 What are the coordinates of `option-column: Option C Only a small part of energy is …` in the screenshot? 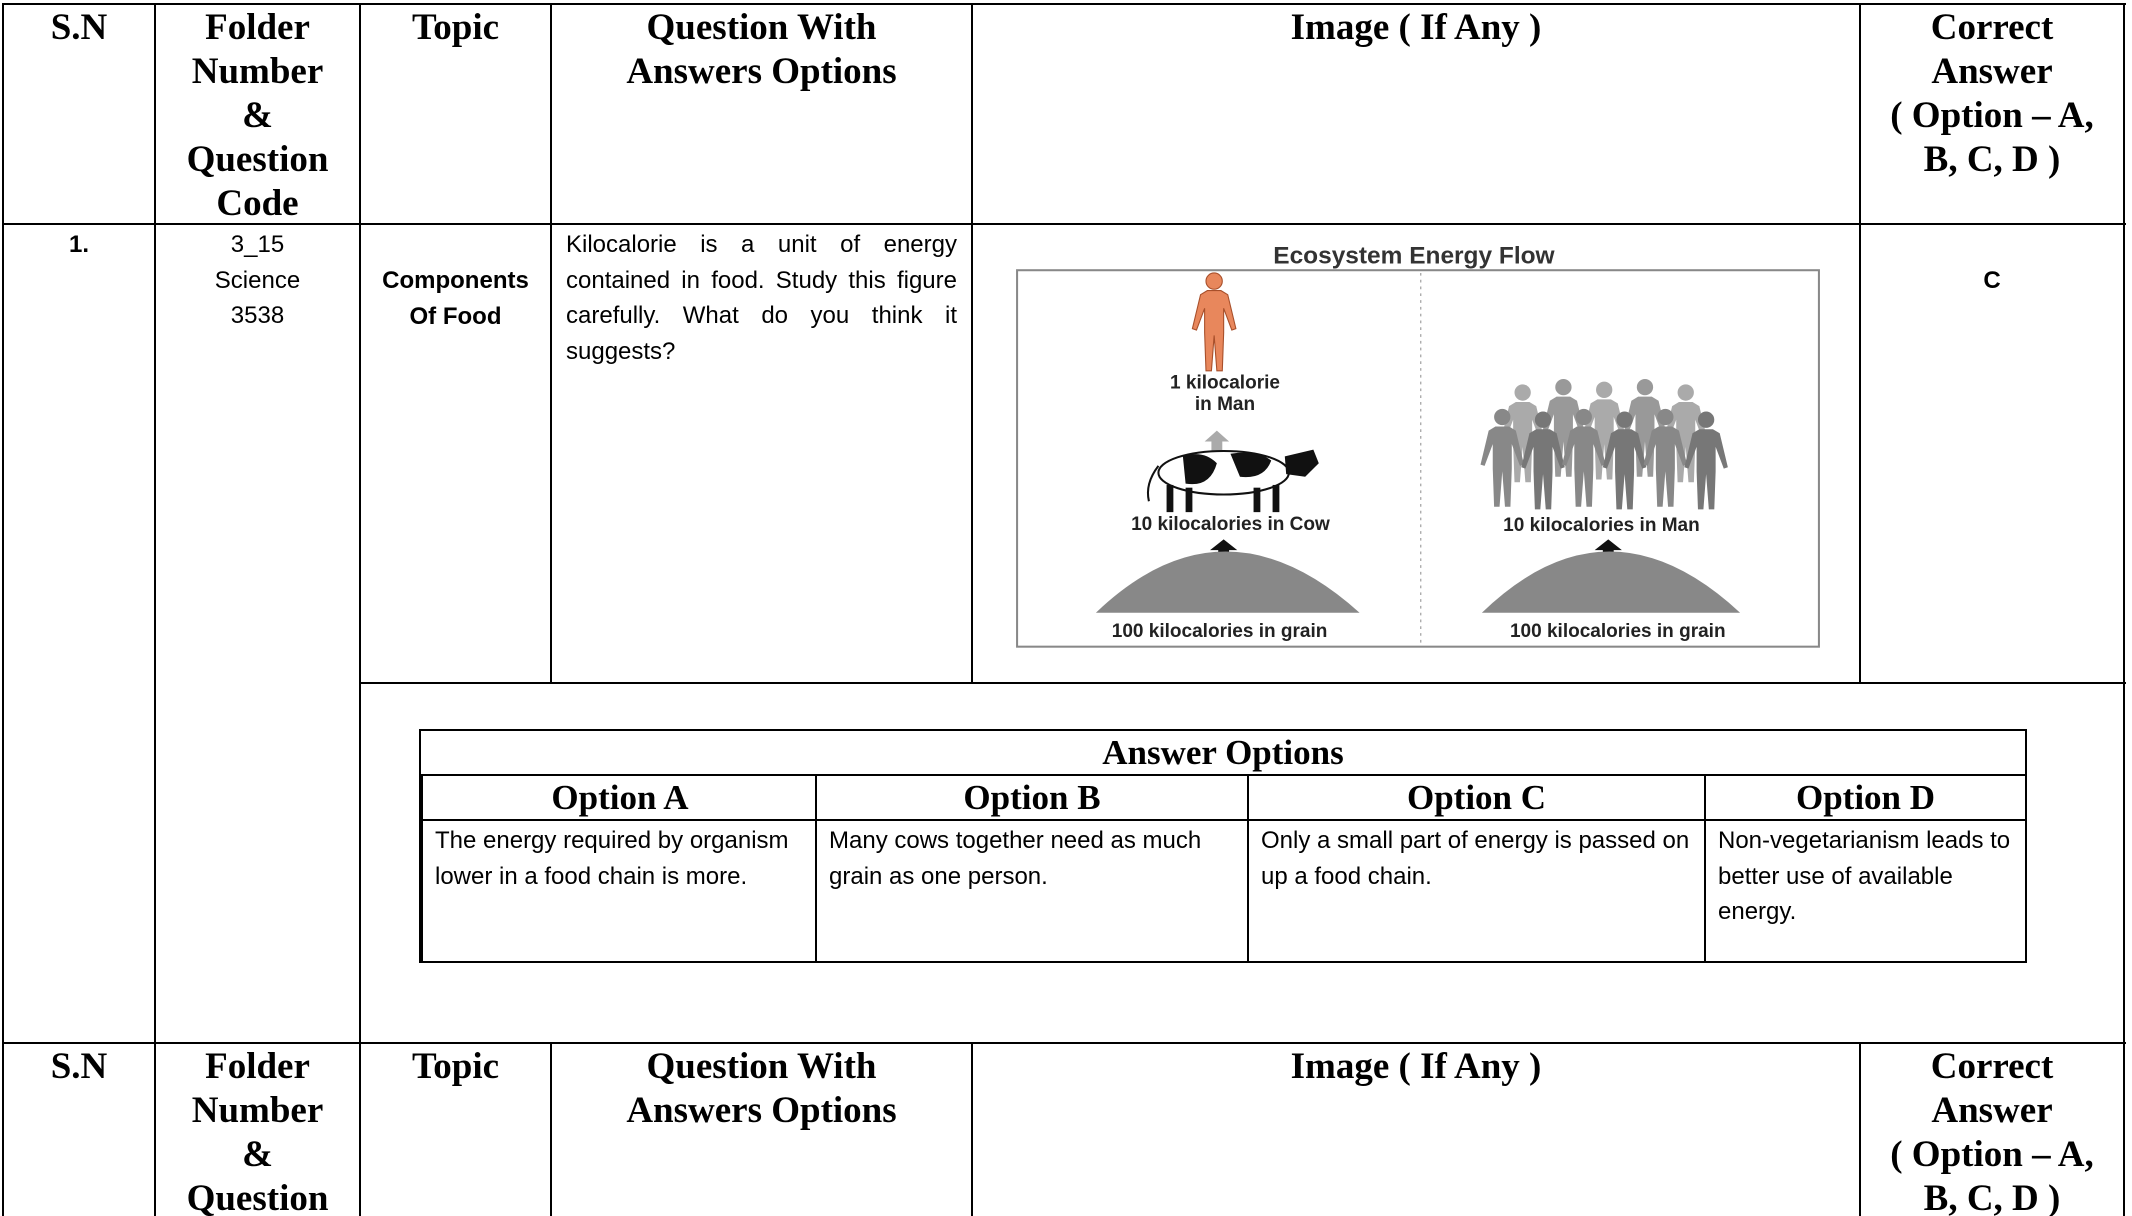 It's located at (1475, 868).